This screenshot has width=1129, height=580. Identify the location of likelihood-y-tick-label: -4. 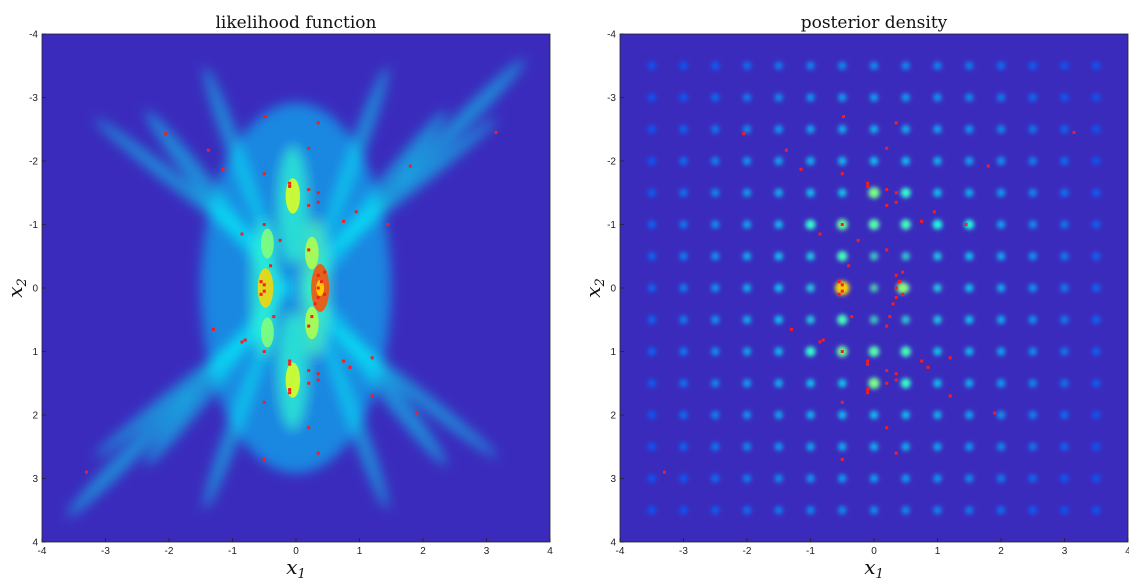
(33, 35).